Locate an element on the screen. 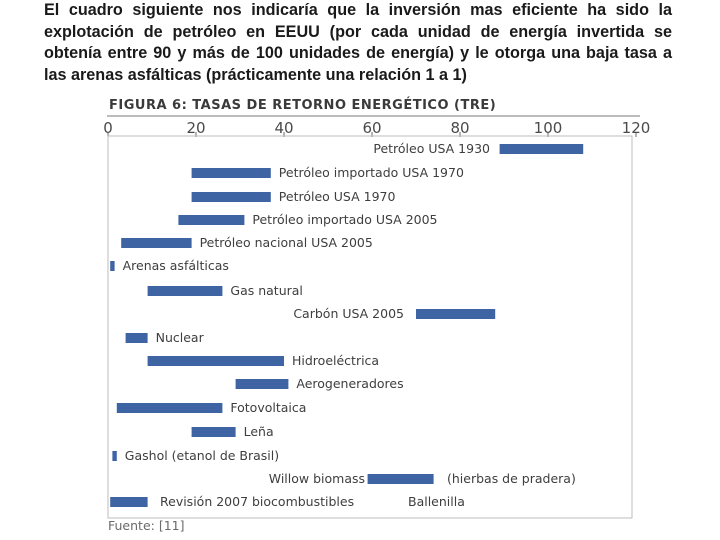 The image size is (720, 540). bar-label: Revisión 2007 biocombustibles is located at coordinates (257, 501).